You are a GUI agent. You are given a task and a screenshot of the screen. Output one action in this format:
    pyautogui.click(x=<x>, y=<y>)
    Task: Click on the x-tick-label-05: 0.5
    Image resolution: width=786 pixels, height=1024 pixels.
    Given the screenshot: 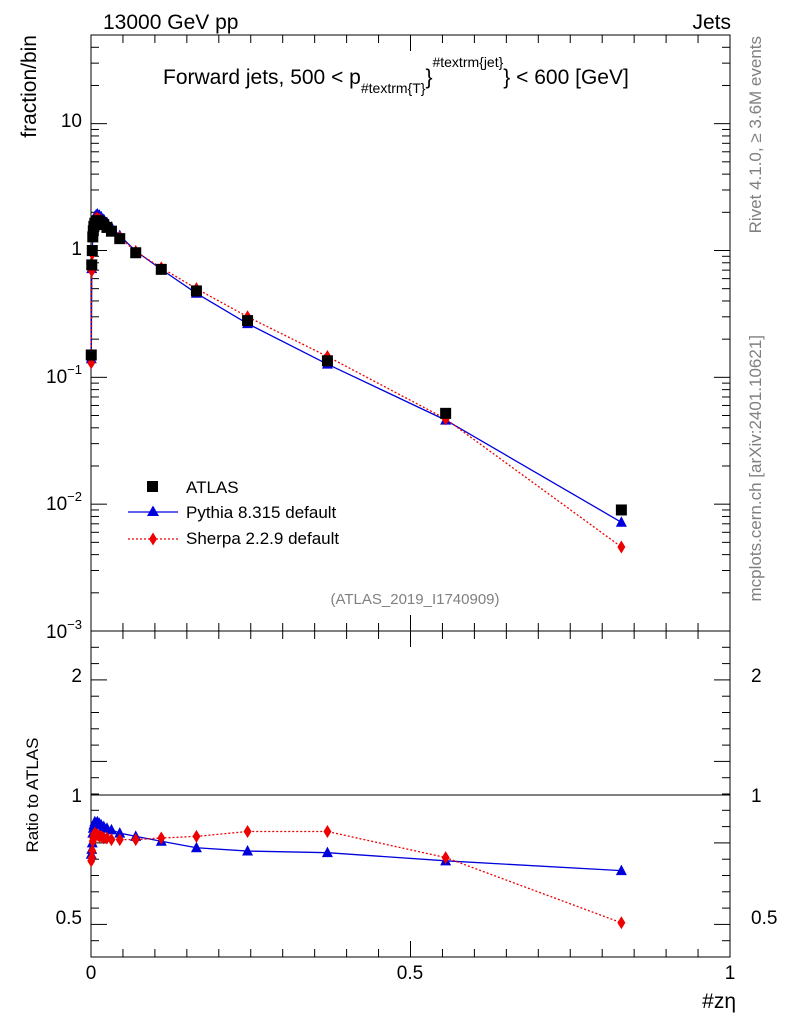 What is the action you would take?
    pyautogui.click(x=410, y=973)
    